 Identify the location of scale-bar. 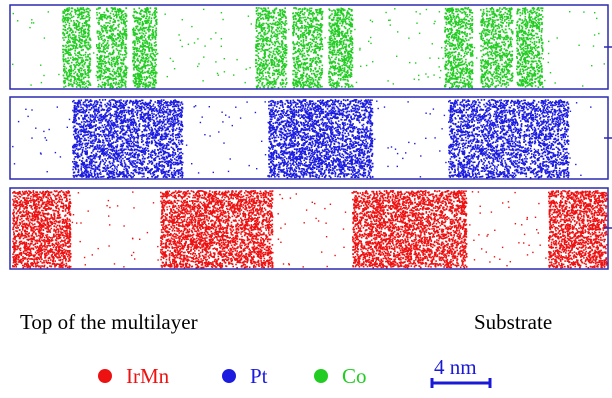
(306, 375).